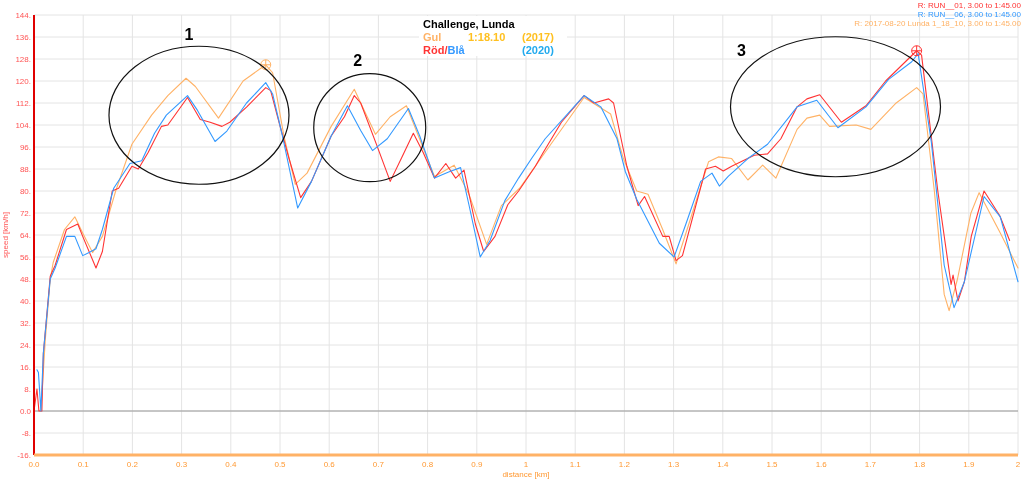 Image resolution: width=1024 pixels, height=481 pixels. What do you see at coordinates (969, 14) in the screenshot?
I see `annotation: R: RUN__06, 3.00 to 1:45.00` at bounding box center [969, 14].